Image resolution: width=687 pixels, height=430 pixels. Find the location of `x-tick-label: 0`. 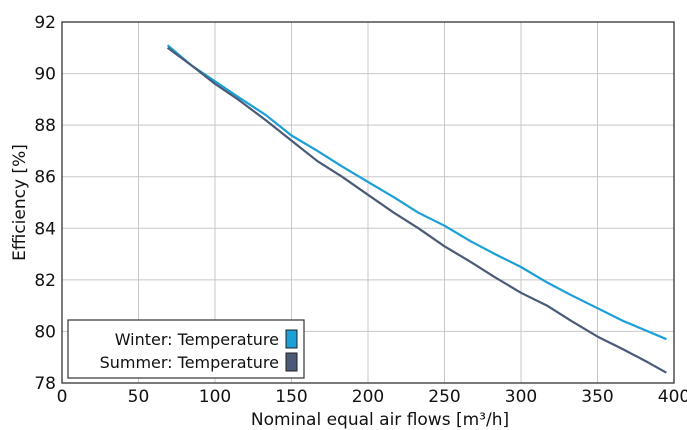

x-tick-label: 0 is located at coordinates (62, 397).